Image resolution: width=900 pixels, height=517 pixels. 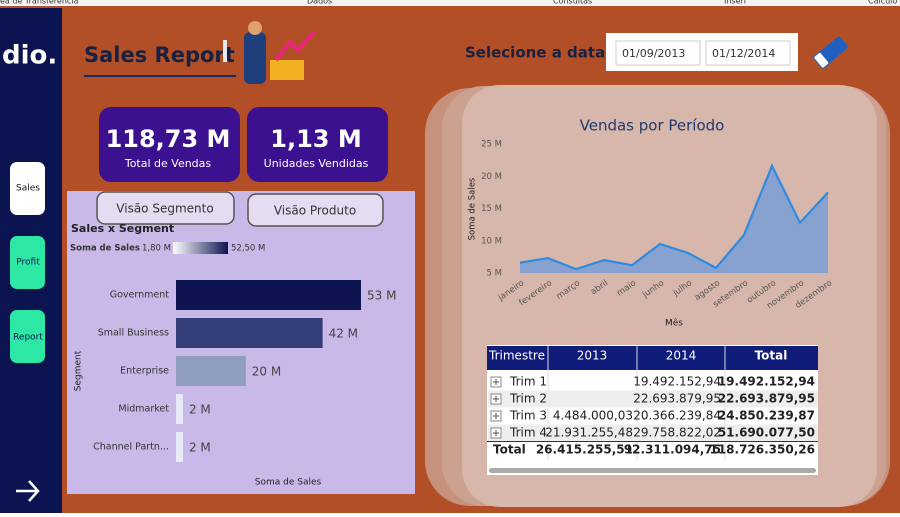 What do you see at coordinates (743, 53) in the screenshot?
I see `end-date: 01/12/2014` at bounding box center [743, 53].